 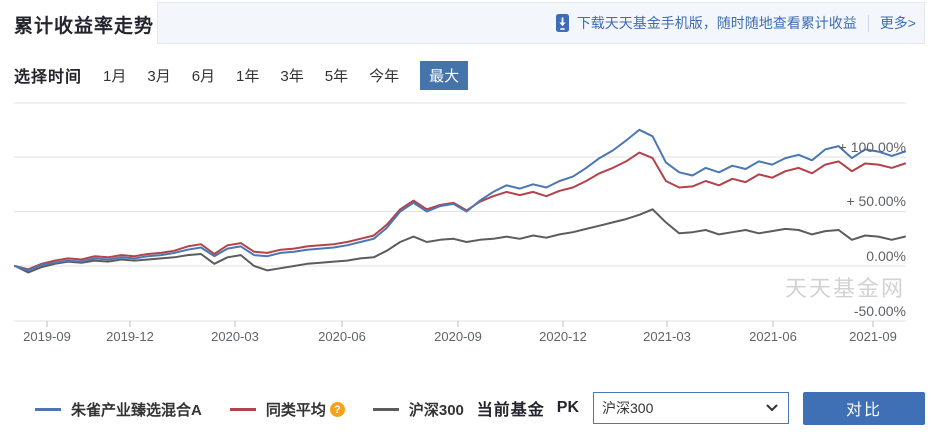 I want to click on legend-item-朱雀产业臻选混合A: 朱雀产业臻选混合A, so click(x=118, y=409).